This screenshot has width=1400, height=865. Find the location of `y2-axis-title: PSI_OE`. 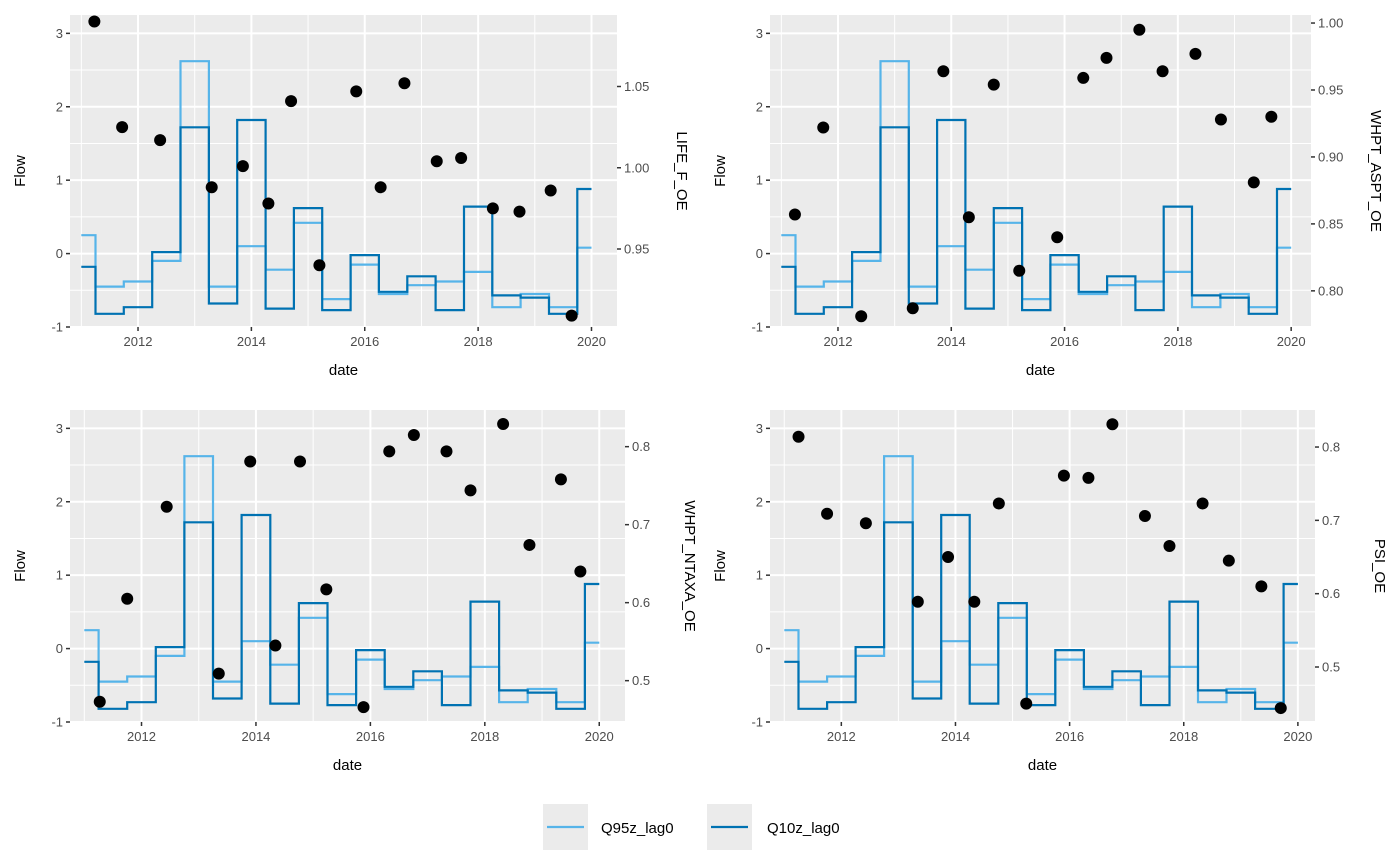

y2-axis-title: PSI_OE is located at coordinates (1379, 566).